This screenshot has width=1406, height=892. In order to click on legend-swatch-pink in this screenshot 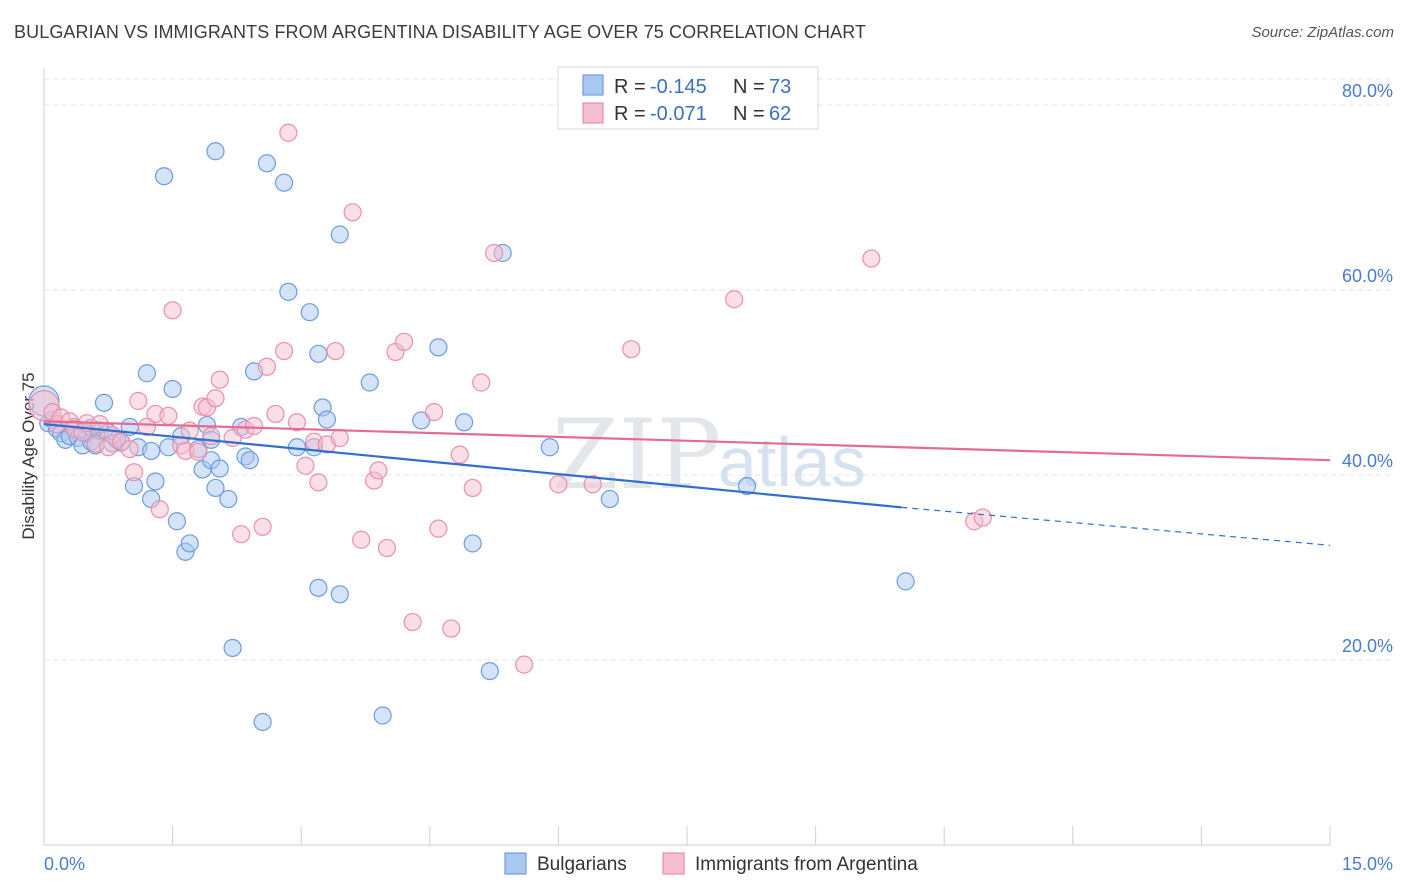, I will do `click(593, 113)`.